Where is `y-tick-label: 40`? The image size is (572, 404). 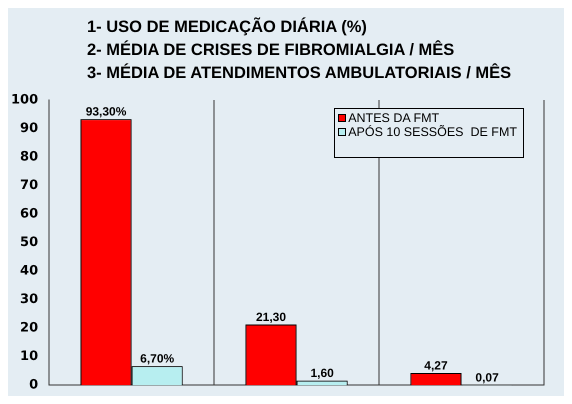
y-tick-label: 40 is located at coordinates (29, 270).